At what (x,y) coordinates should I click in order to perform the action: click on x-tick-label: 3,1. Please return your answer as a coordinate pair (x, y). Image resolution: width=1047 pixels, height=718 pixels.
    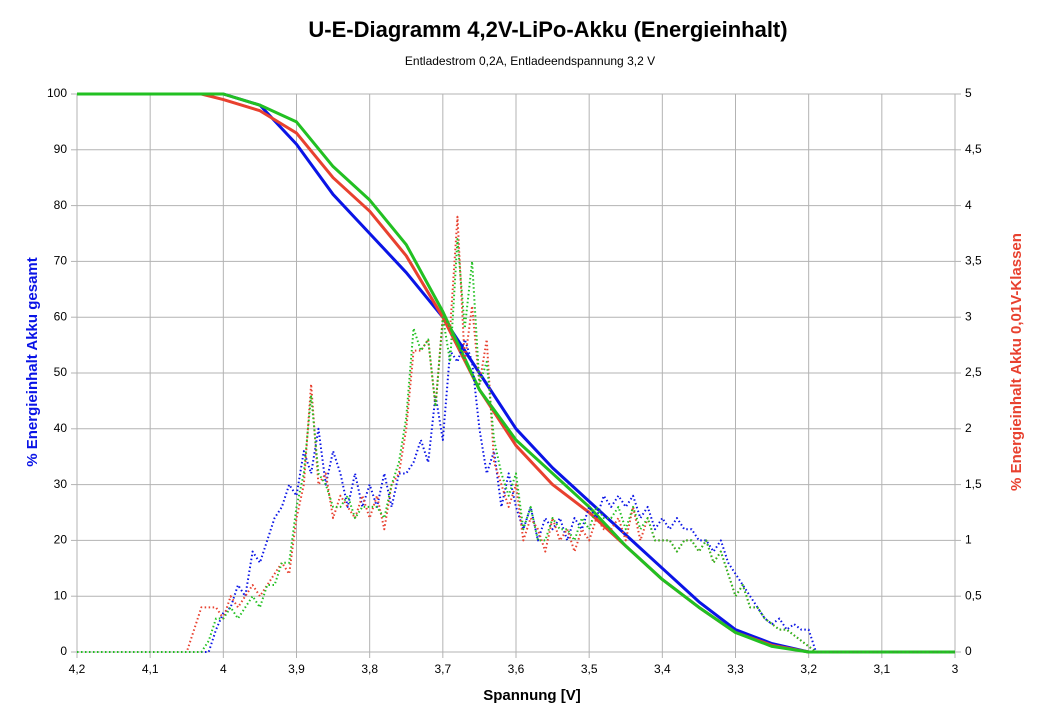
    Looking at the image, I should click on (881, 669).